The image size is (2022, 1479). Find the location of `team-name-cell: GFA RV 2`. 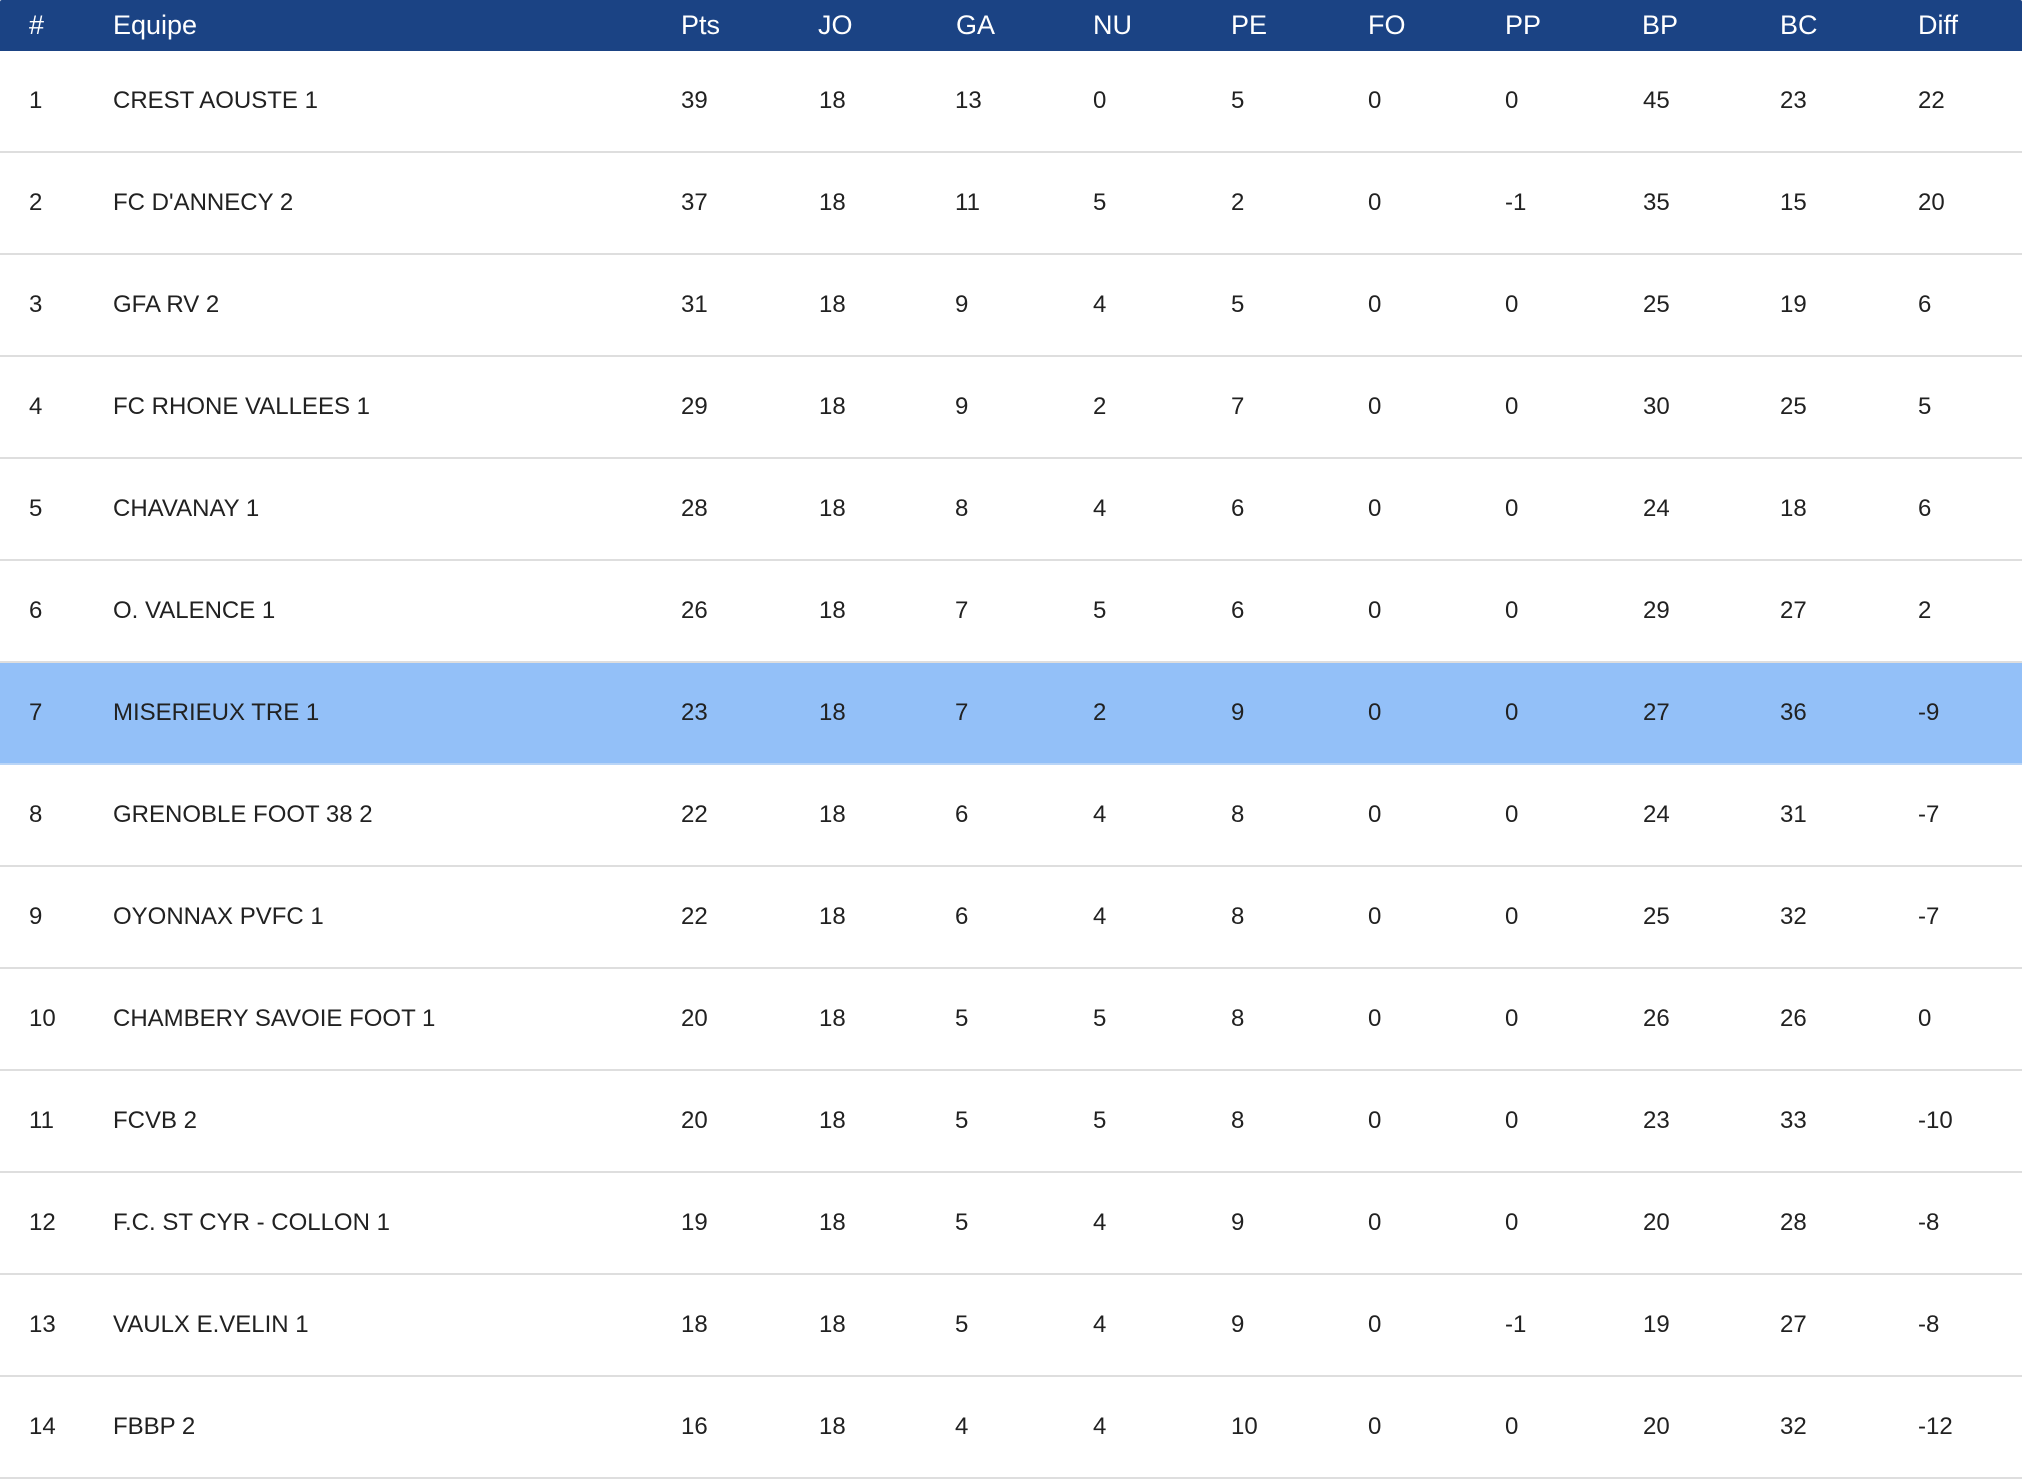

team-name-cell: GFA RV 2 is located at coordinates (166, 304).